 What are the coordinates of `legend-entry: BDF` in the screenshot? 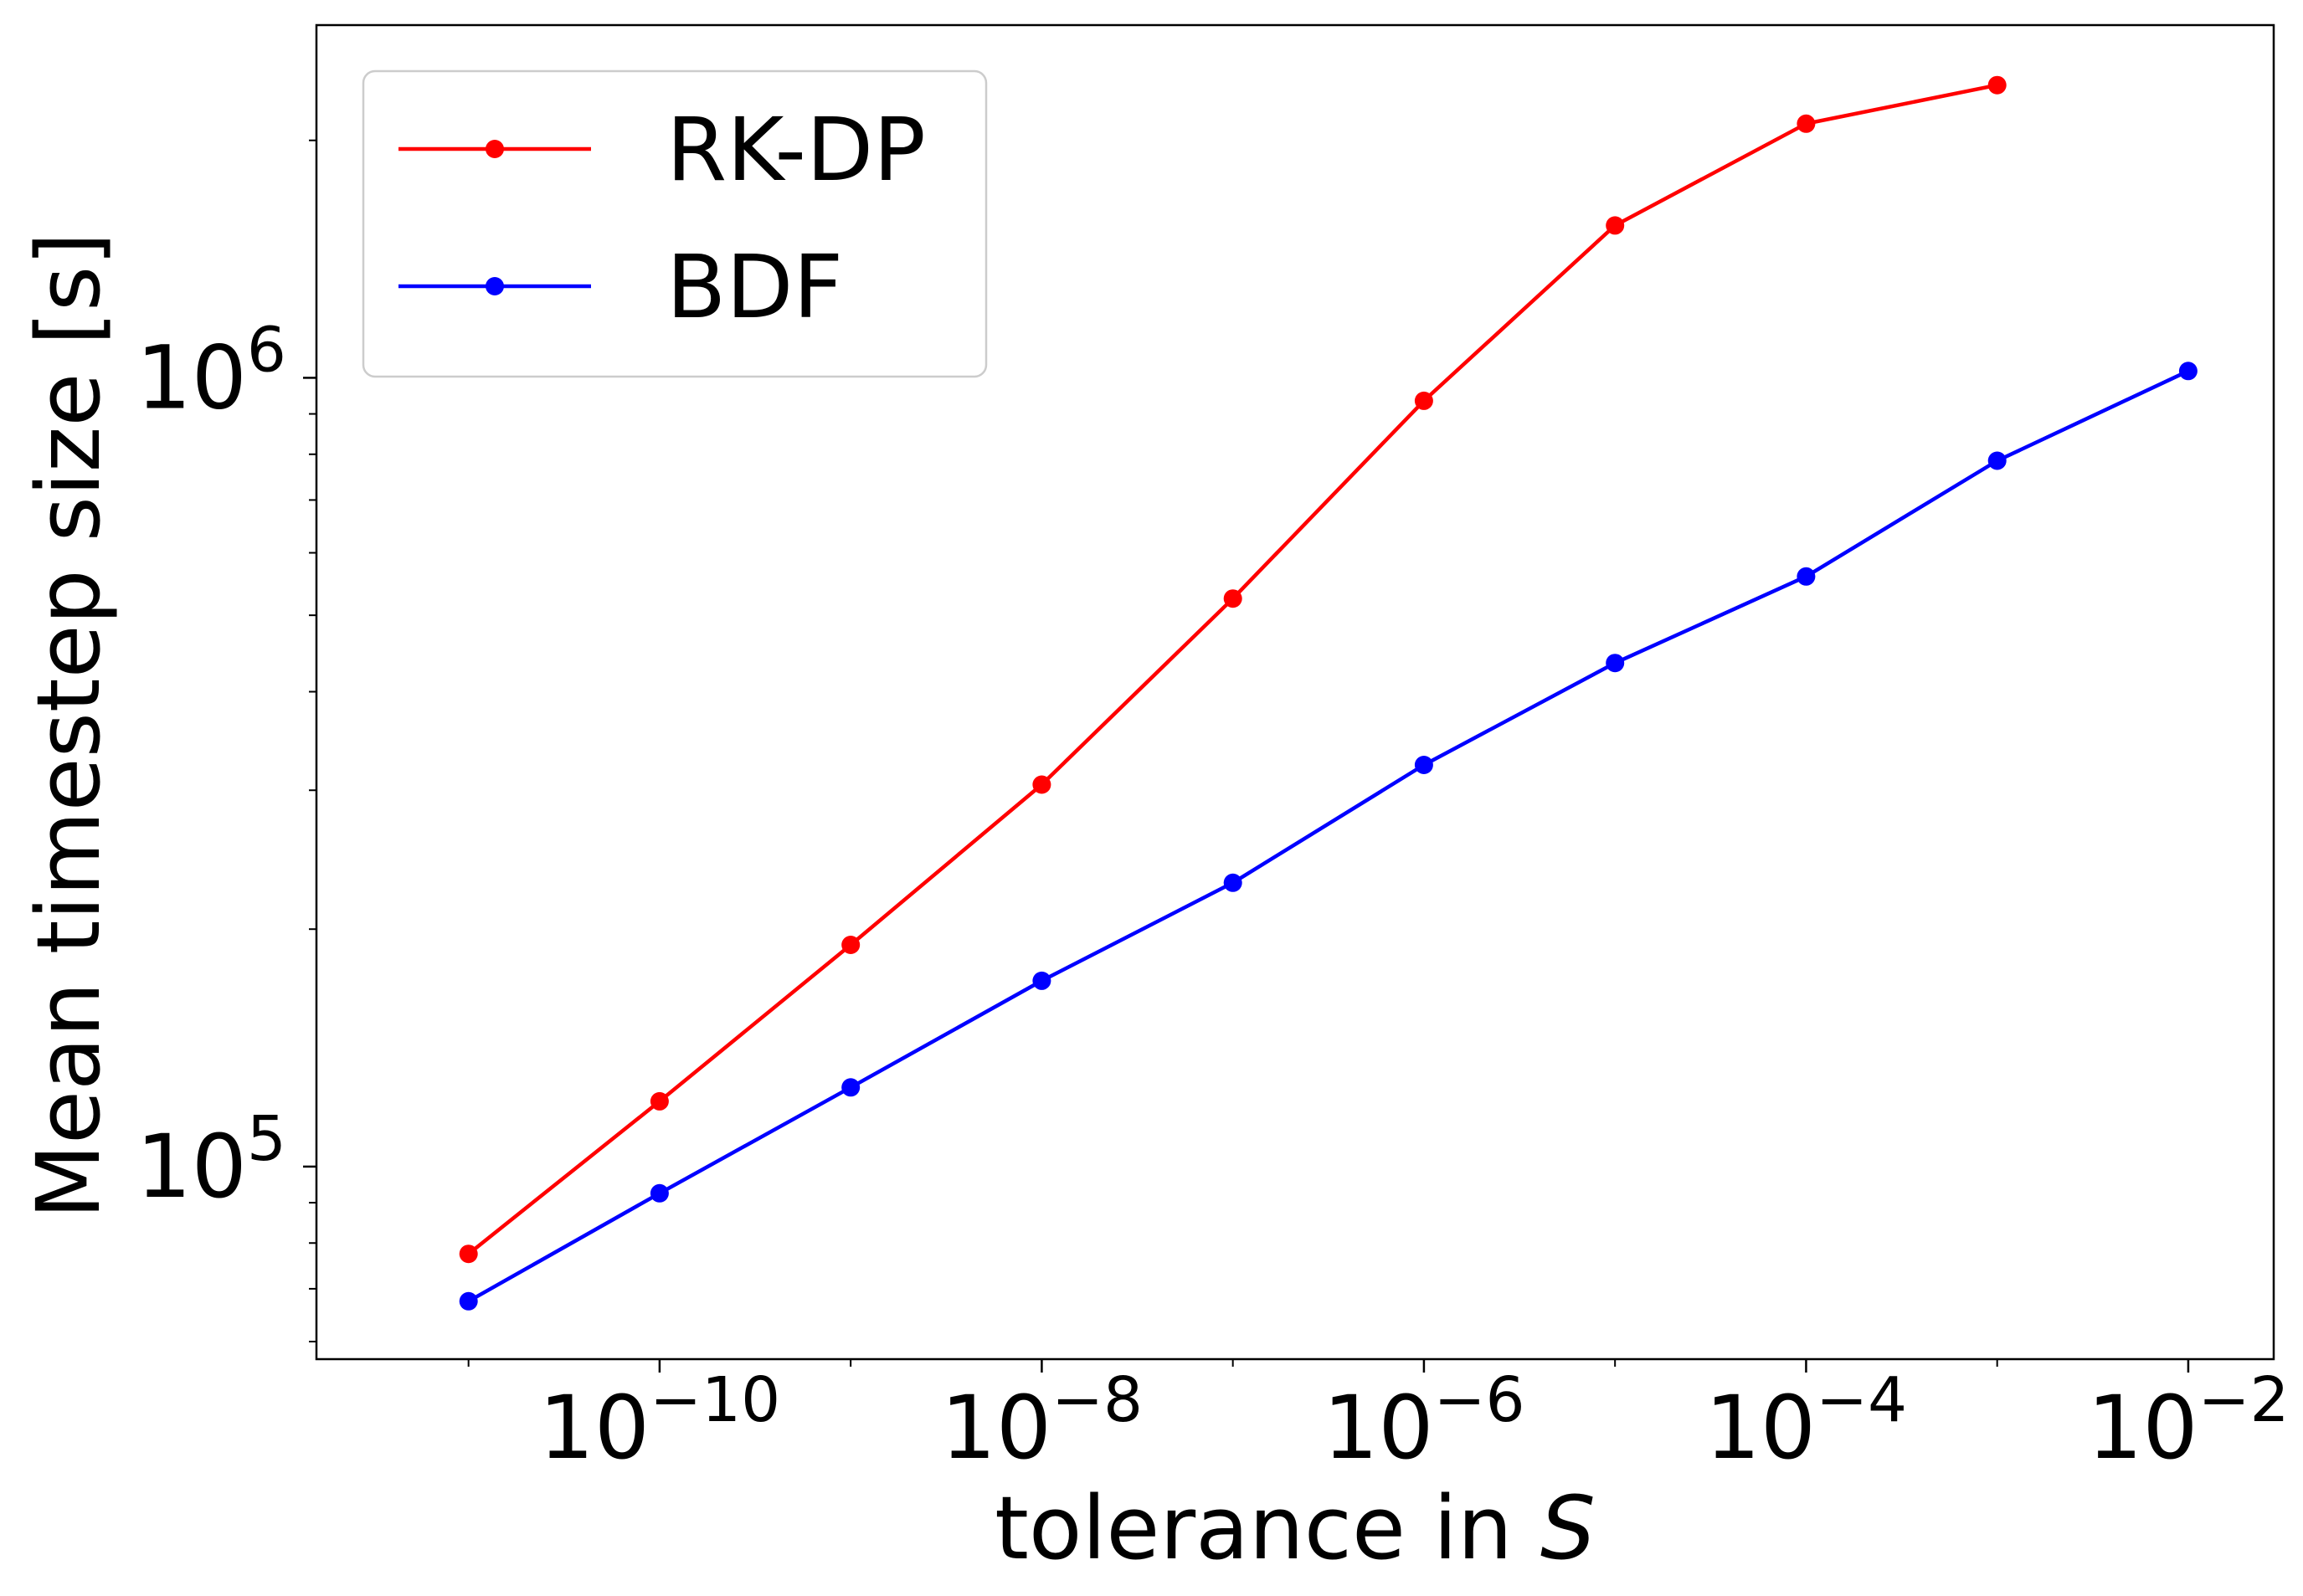 It's located at (620, 287).